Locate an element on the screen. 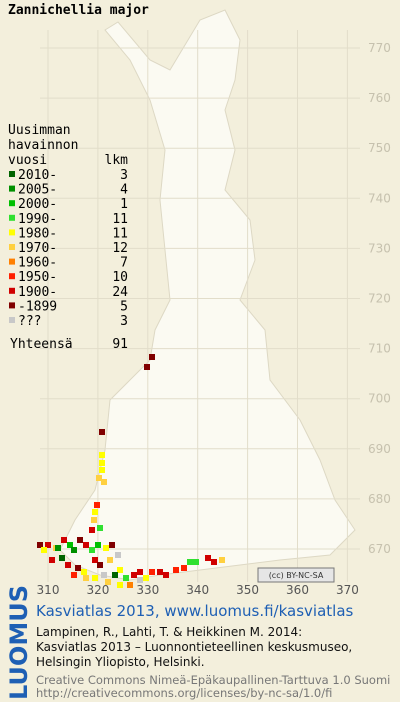 This screenshot has width=400, height=702. y-coordinate-label: 760 is located at coordinates (379, 98).